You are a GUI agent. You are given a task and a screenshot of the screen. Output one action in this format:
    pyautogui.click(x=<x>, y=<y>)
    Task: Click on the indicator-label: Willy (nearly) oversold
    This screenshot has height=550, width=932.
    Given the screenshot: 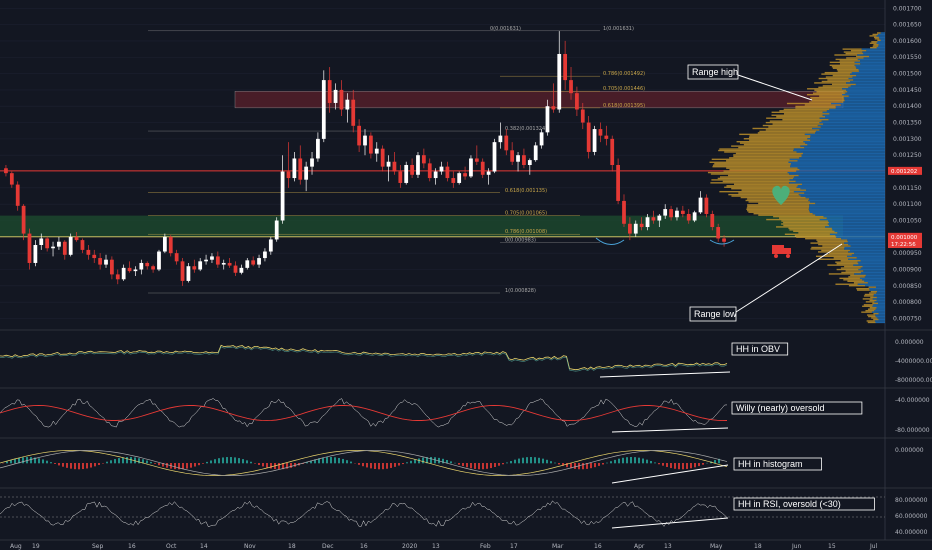 What is the action you would take?
    pyautogui.click(x=780, y=408)
    